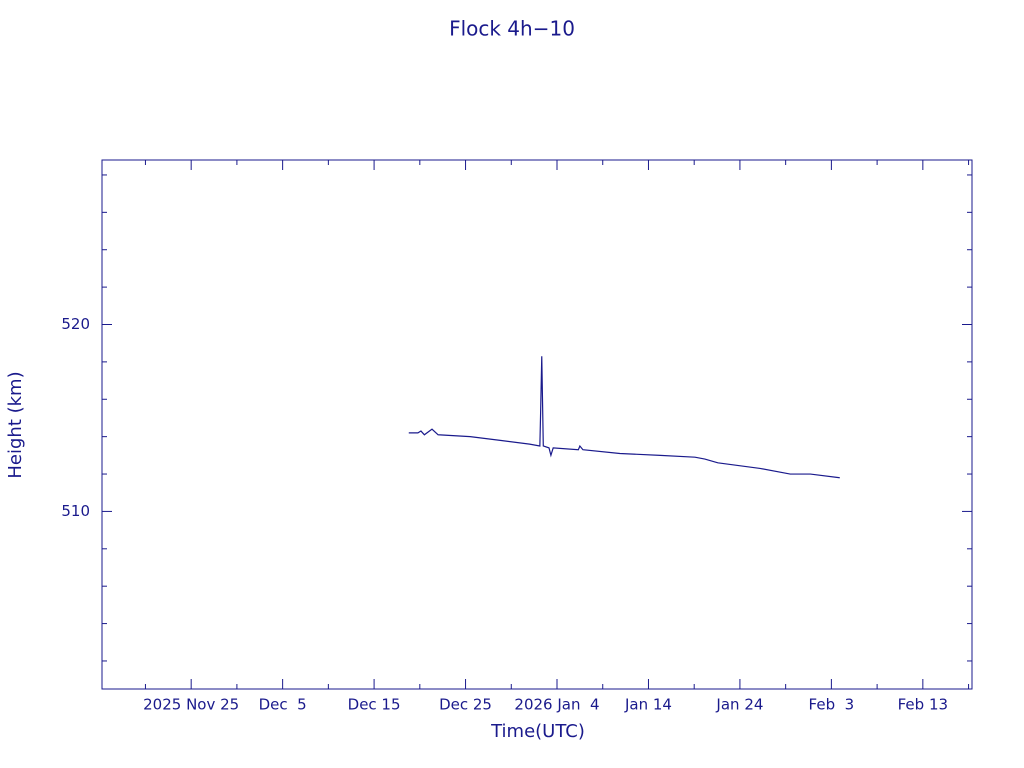 This screenshot has width=1024, height=768. Describe the element at coordinates (75, 511) in the screenshot. I see `y-tick-label: 510` at that location.